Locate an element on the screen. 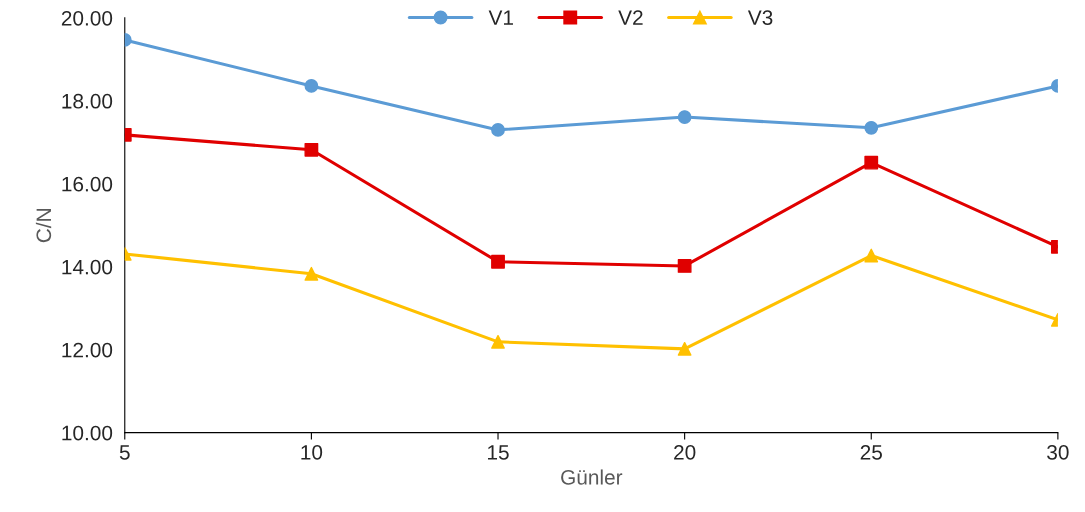  legend-label: V2 is located at coordinates (630, 17).